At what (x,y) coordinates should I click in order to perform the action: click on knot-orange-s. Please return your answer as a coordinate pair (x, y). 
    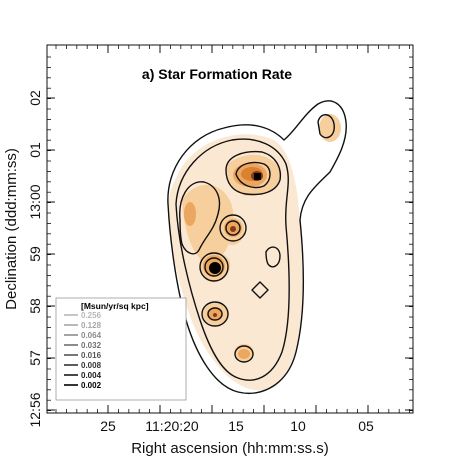
    Looking at the image, I should click on (244, 354).